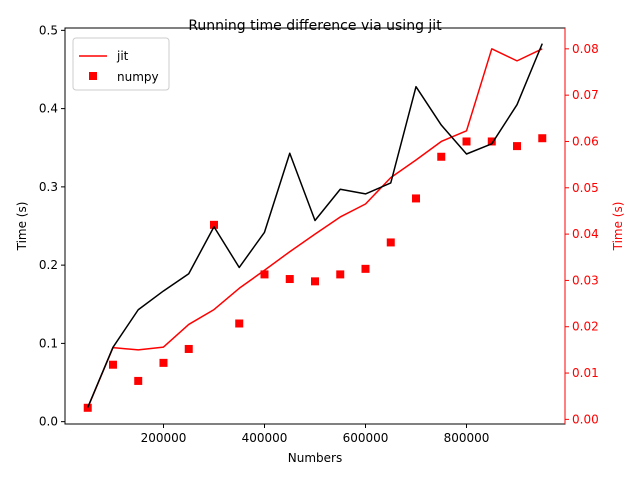 The height and width of the screenshot is (480, 640). What do you see at coordinates (585, 141) in the screenshot?
I see `y-right-tick-label: 0.06` at bounding box center [585, 141].